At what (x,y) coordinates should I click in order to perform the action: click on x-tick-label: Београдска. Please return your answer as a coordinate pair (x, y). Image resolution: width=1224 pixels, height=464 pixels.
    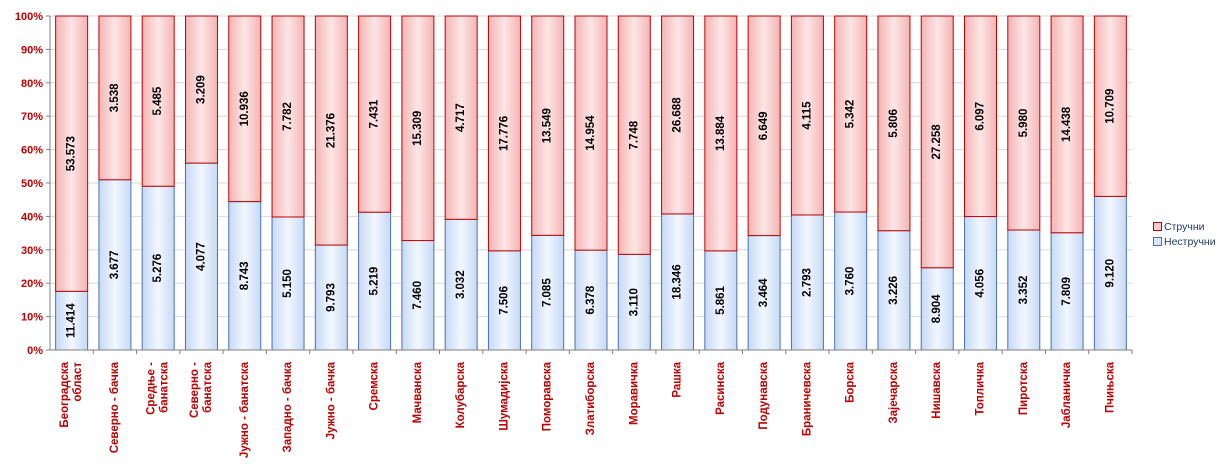
    Looking at the image, I should click on (65, 394).